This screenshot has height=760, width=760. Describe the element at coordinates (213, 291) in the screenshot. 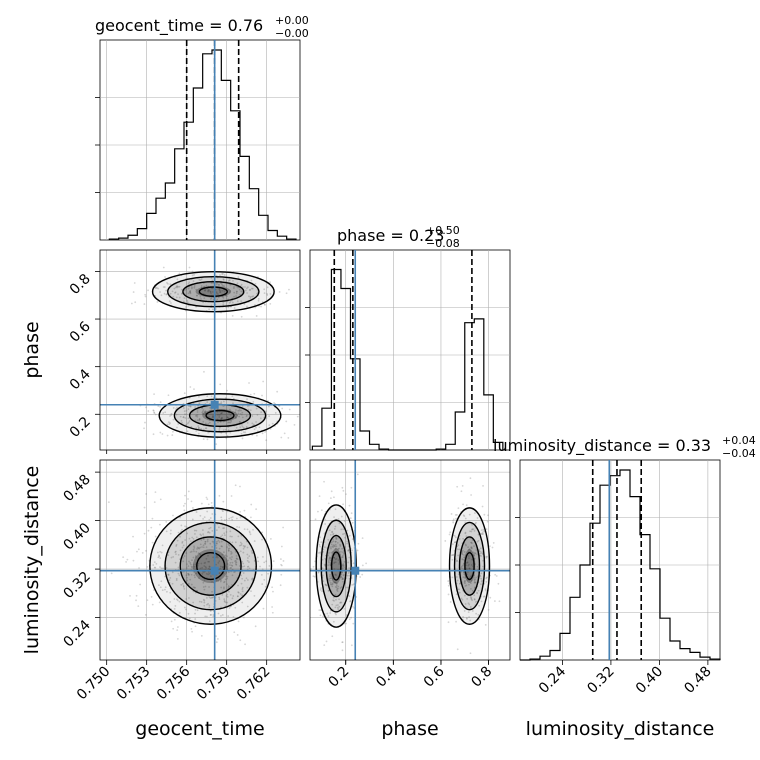

I see `contour-line` at that location.